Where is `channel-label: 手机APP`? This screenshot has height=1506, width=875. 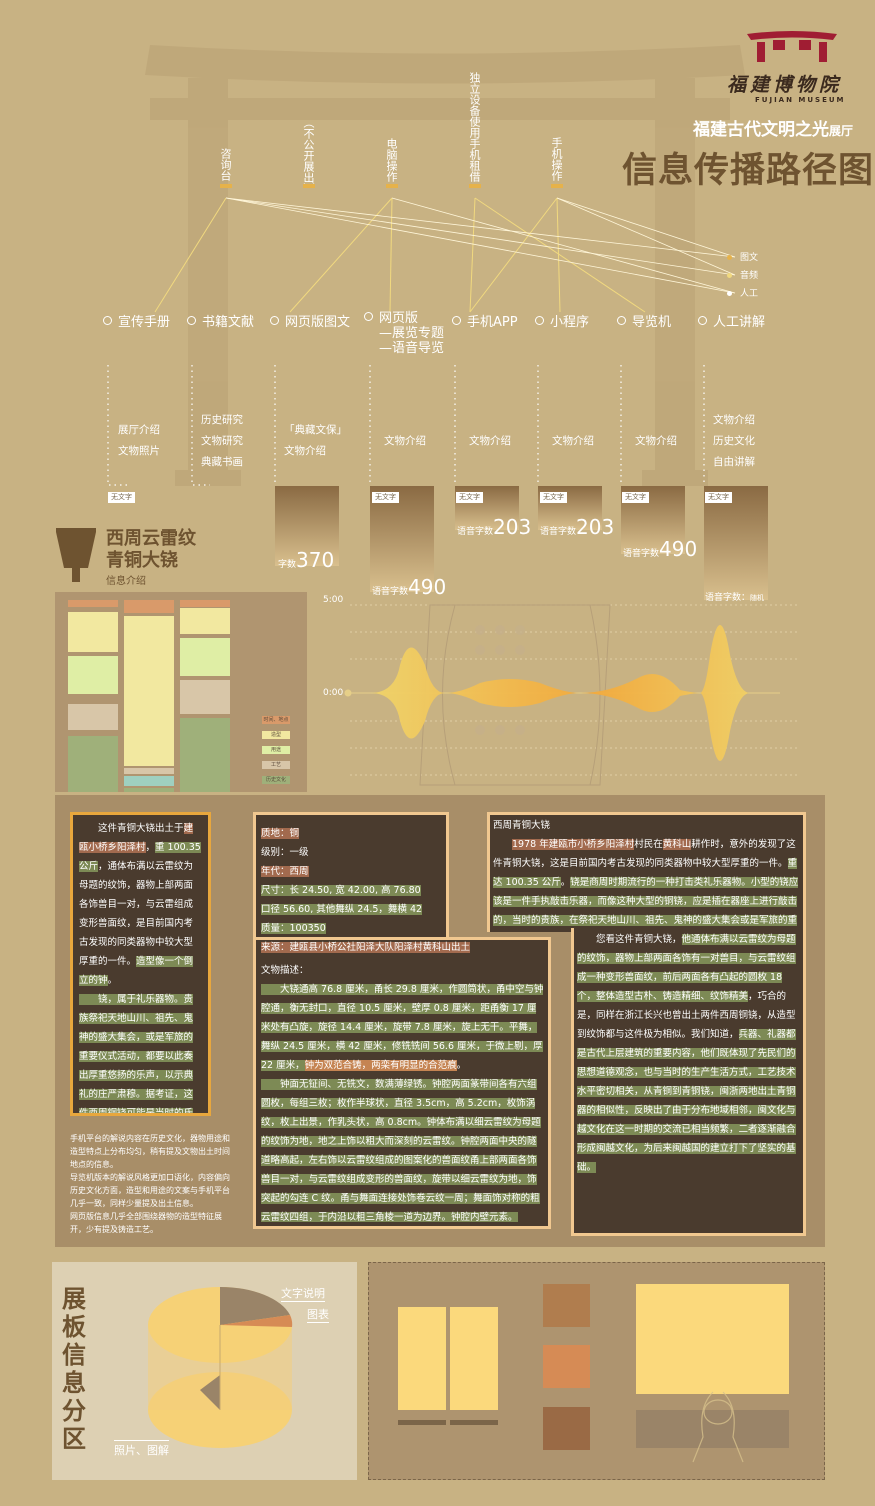
channel-label: 手机APP is located at coordinates (492, 322).